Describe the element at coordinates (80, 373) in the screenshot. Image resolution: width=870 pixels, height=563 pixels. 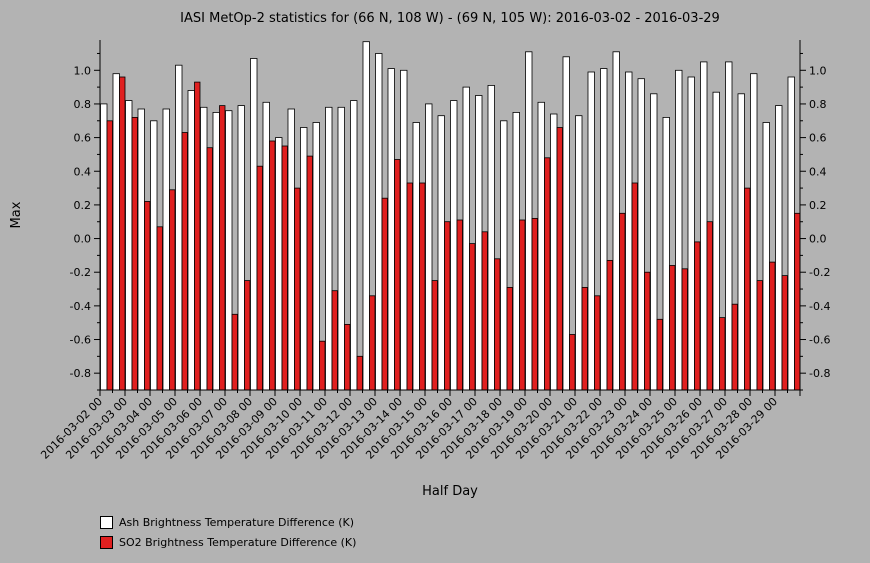
I see `y-tick-label-left: -0.8` at that location.